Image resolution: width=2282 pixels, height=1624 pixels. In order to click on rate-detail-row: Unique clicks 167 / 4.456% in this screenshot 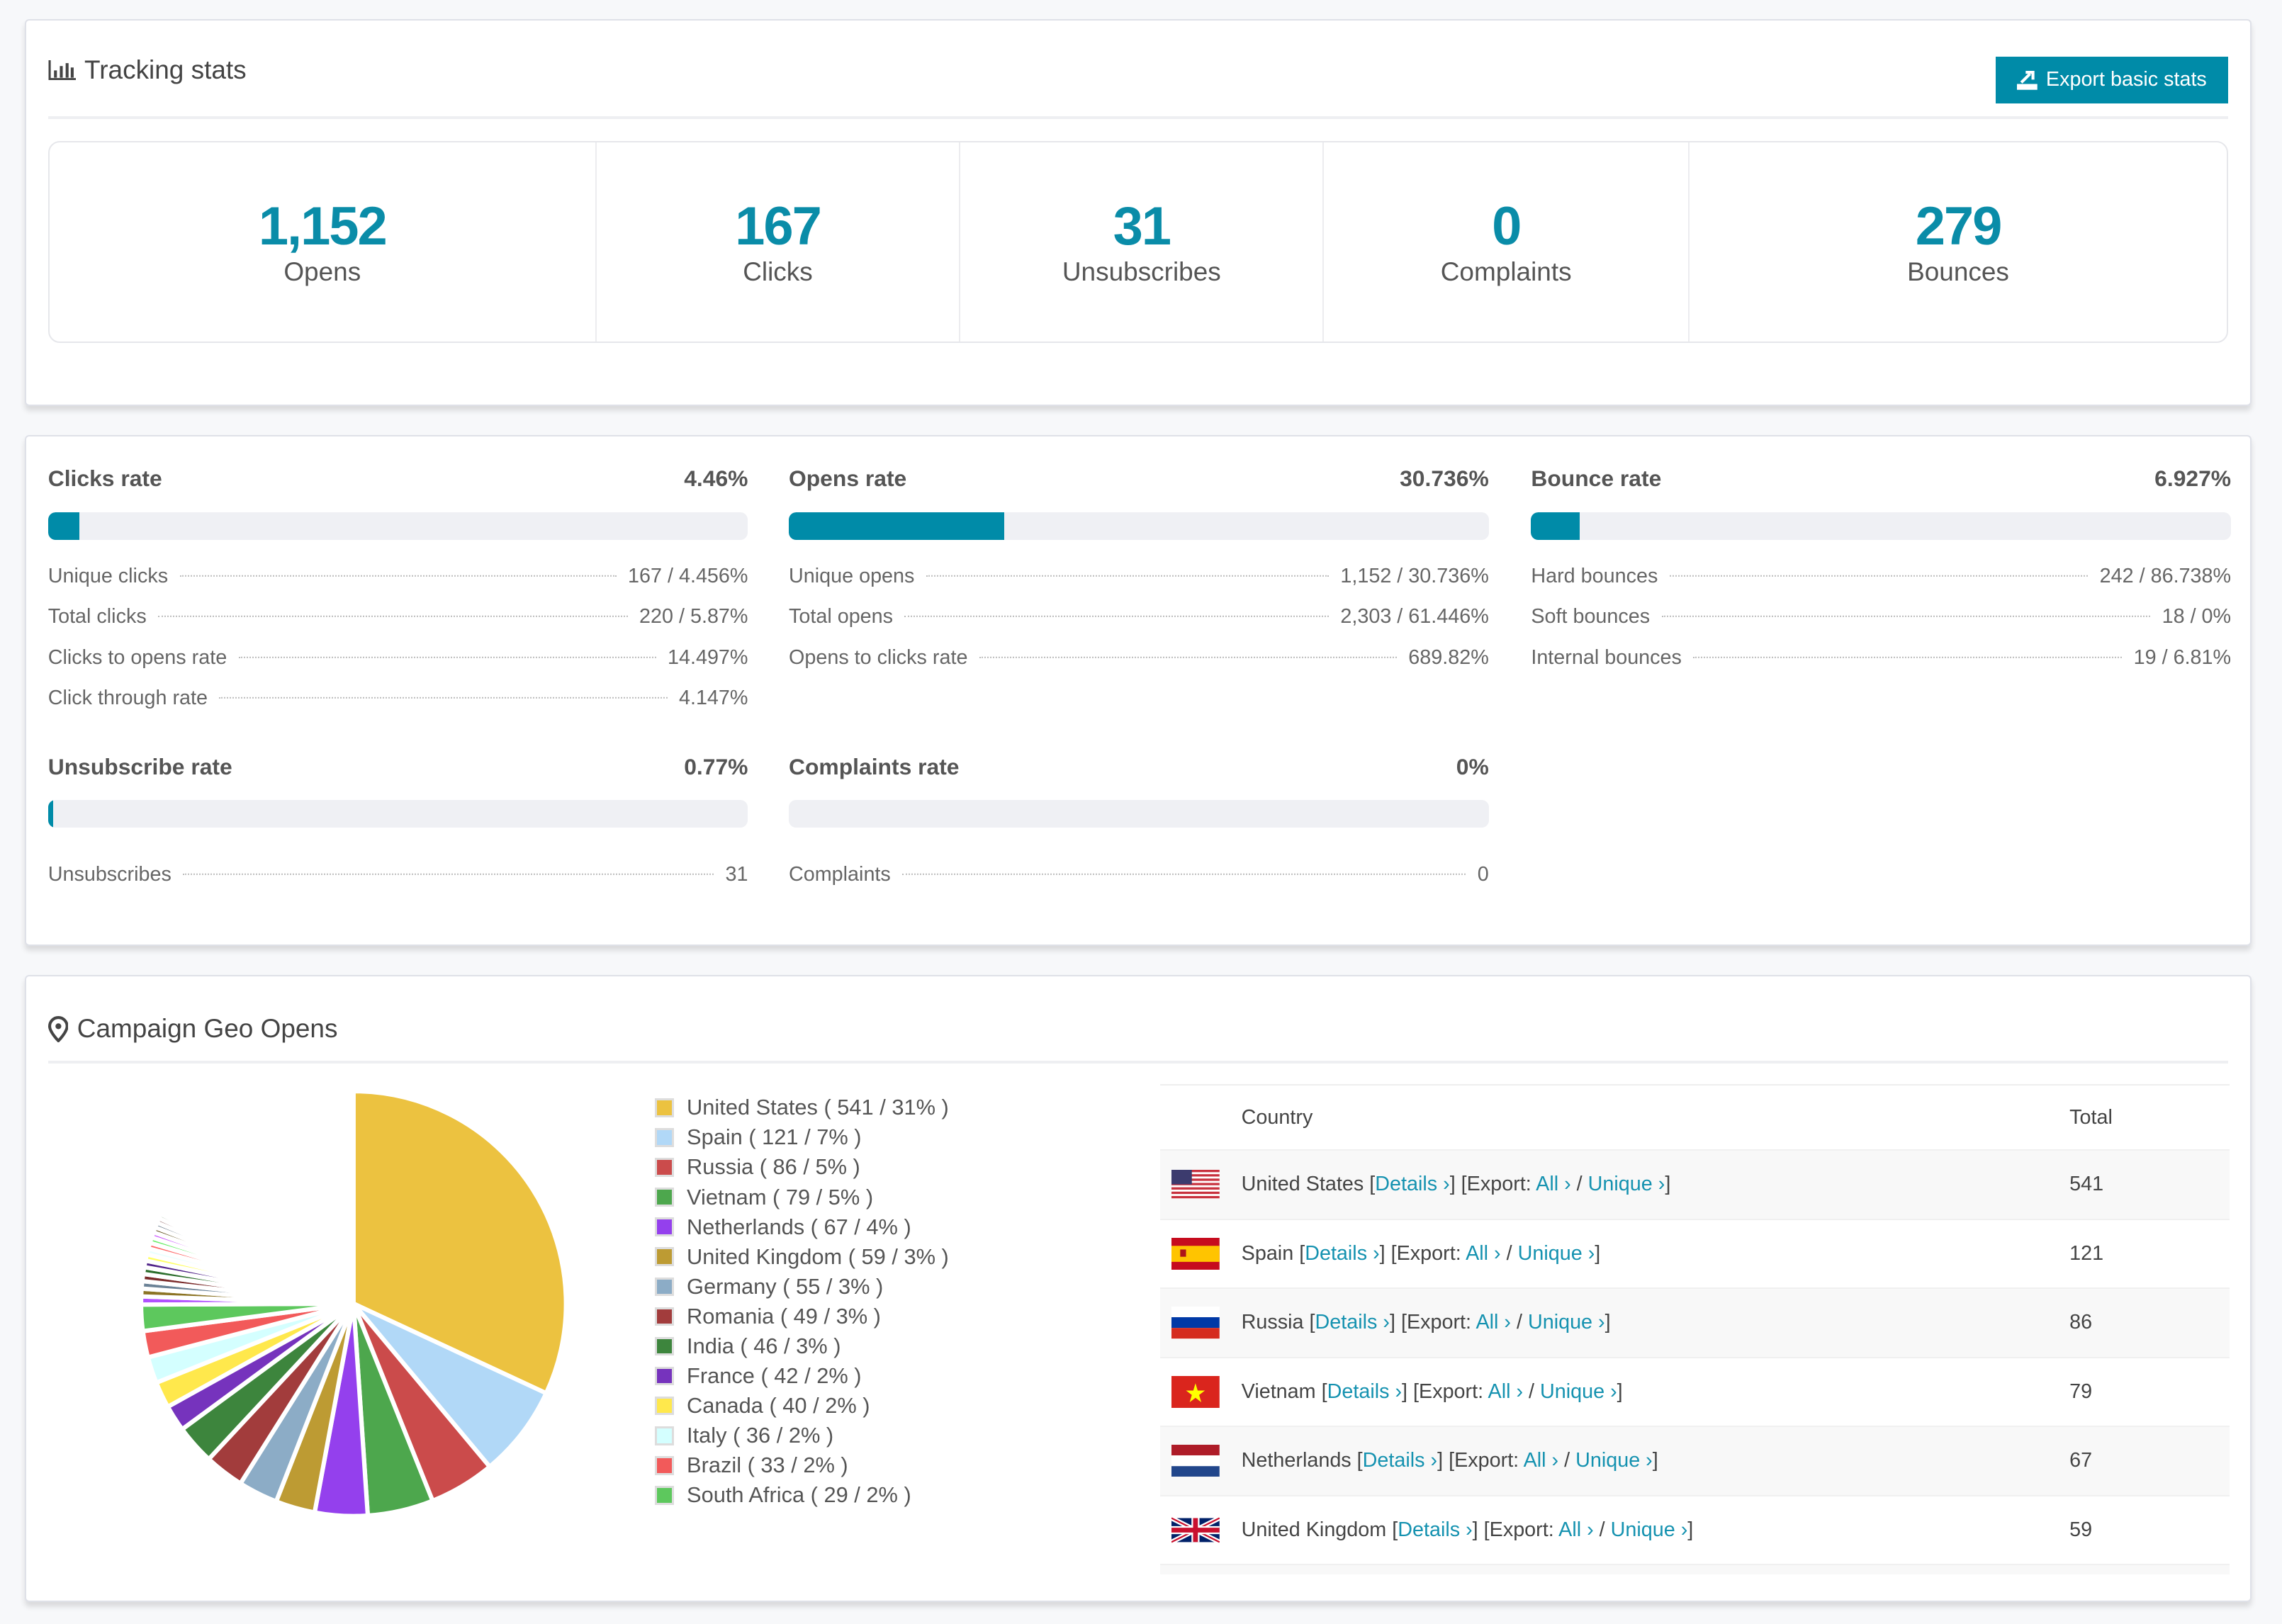, I will do `click(398, 585)`.